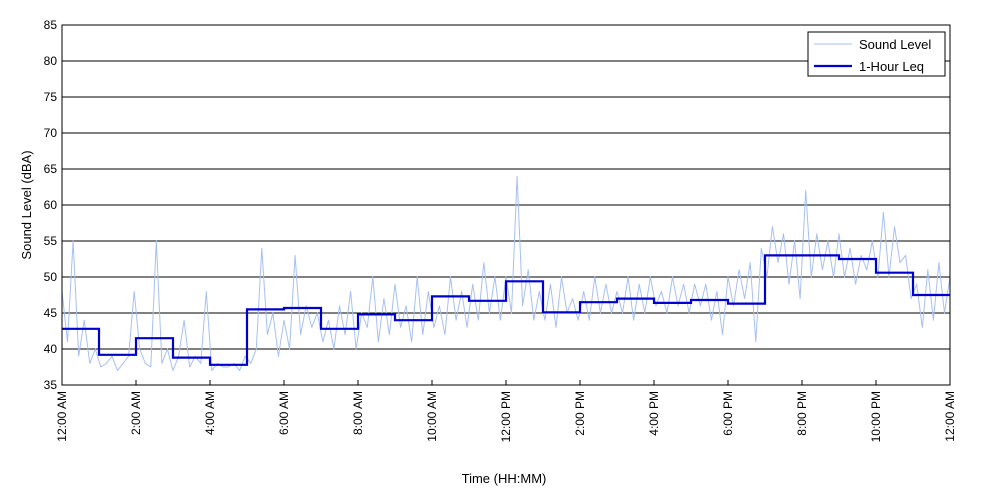 The image size is (1000, 500). I want to click on x-tick-label: 6:00 AM, so click(284, 413).